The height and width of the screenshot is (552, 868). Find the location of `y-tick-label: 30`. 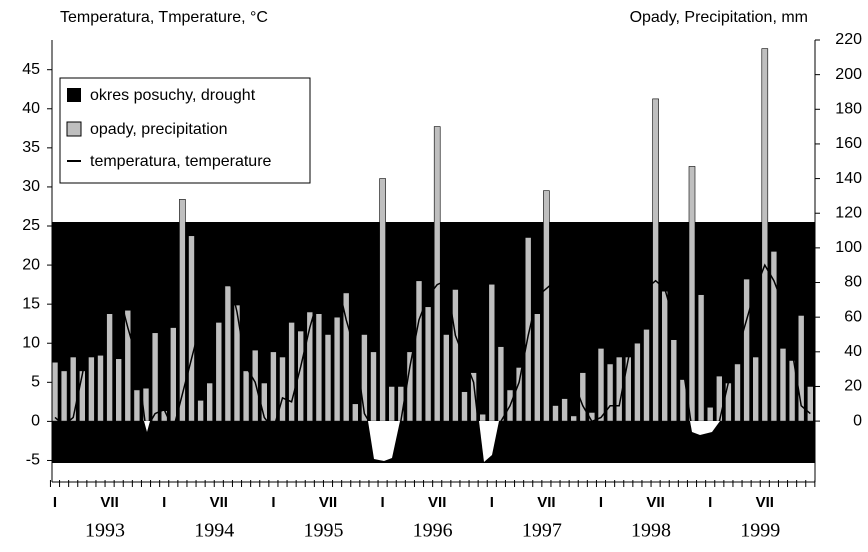

y-tick-label: 30 is located at coordinates (31, 186).